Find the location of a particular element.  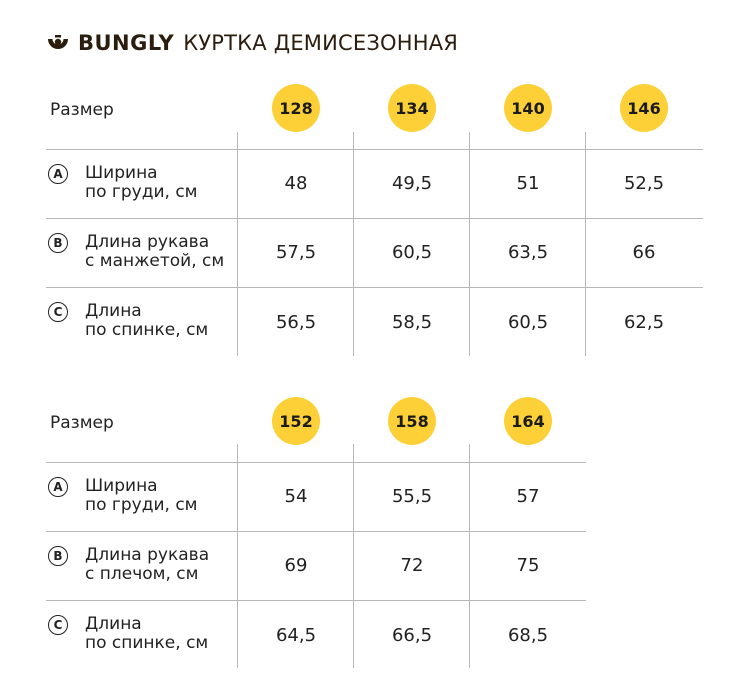

size-badge: 158 is located at coordinates (412, 421).